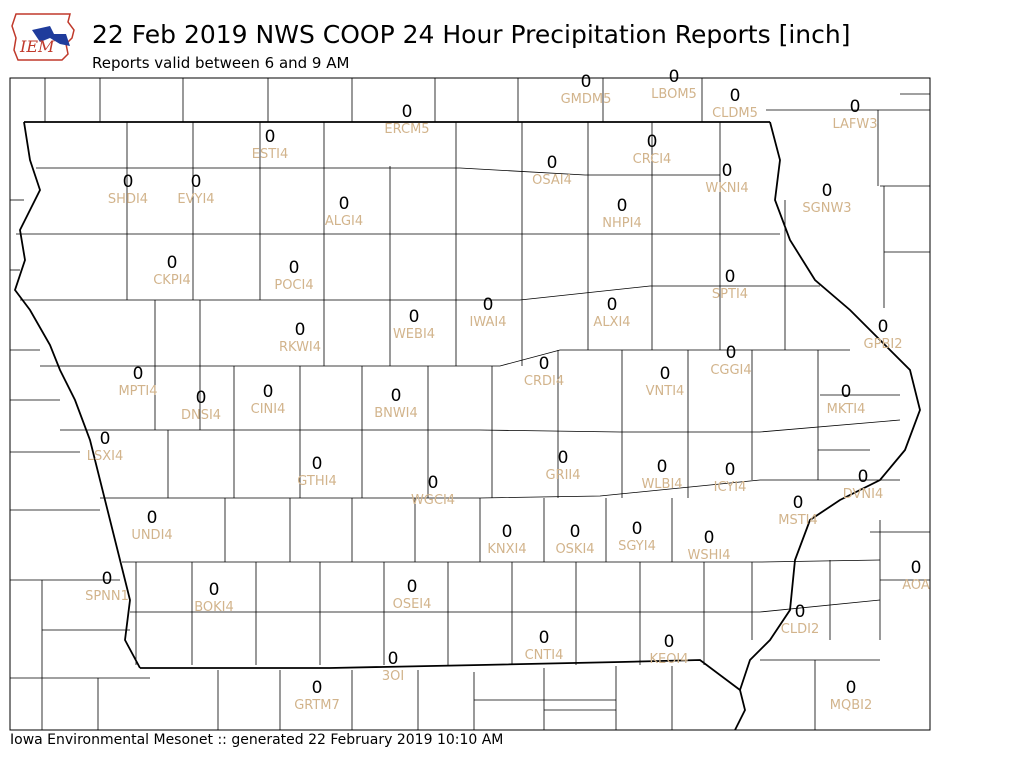 This screenshot has height=768, width=1024. Describe the element at coordinates (396, 413) in the screenshot. I see `station-id: BNWI4` at that location.